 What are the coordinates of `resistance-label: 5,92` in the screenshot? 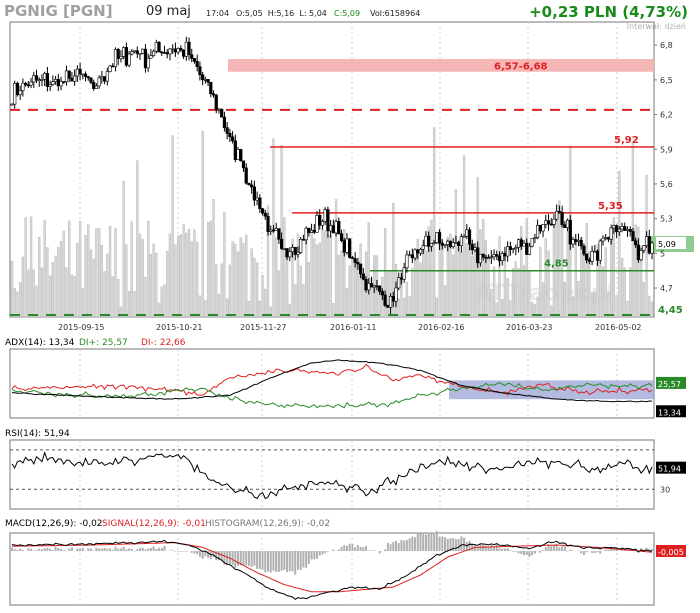 It's located at (626, 140).